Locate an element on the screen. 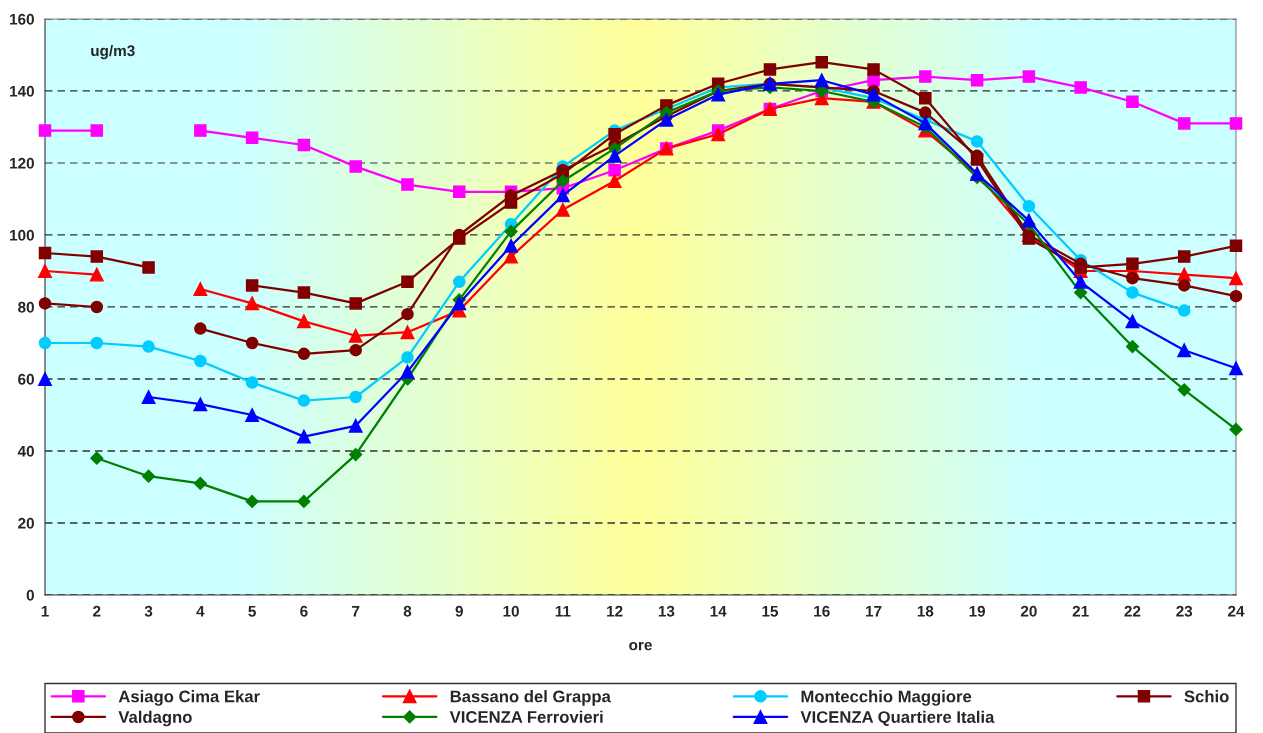 The height and width of the screenshot is (733, 1263). legend-label: Asiago Cima Ekar is located at coordinates (189, 698).